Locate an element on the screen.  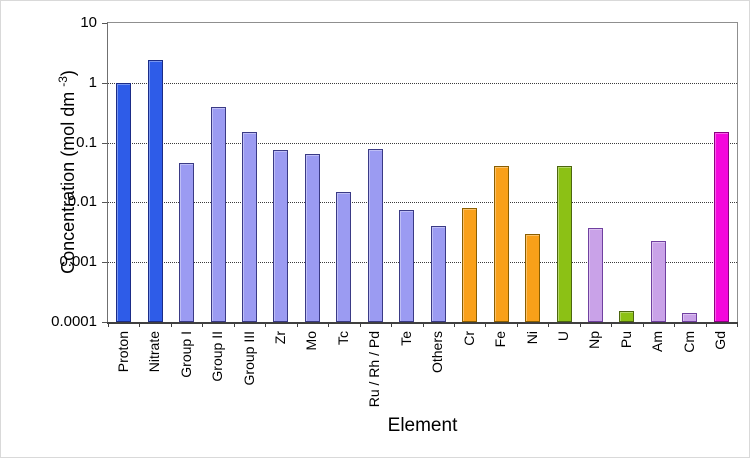
y-tick-label-0.0001: 0.0001 is located at coordinates (74, 321).